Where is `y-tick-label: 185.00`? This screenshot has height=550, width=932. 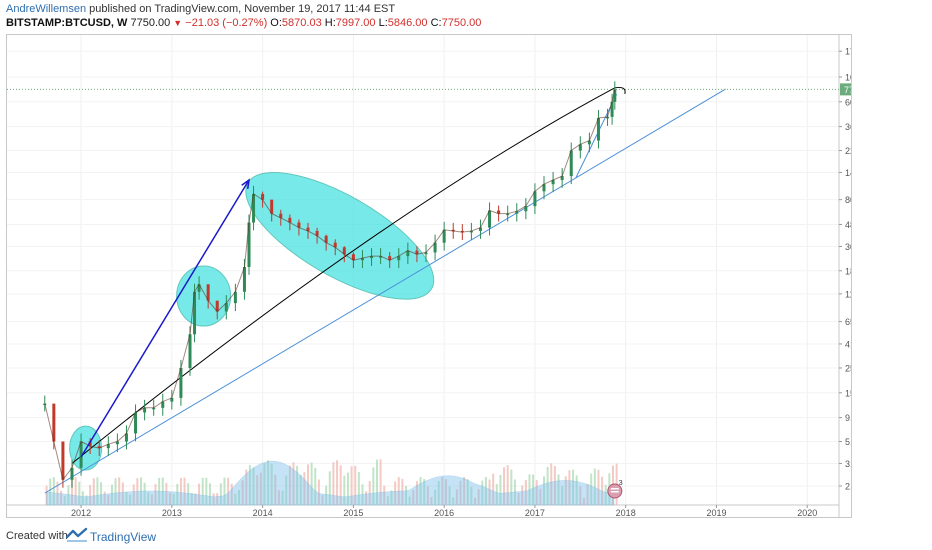 y-tick-label: 185.00 is located at coordinates (848, 271).